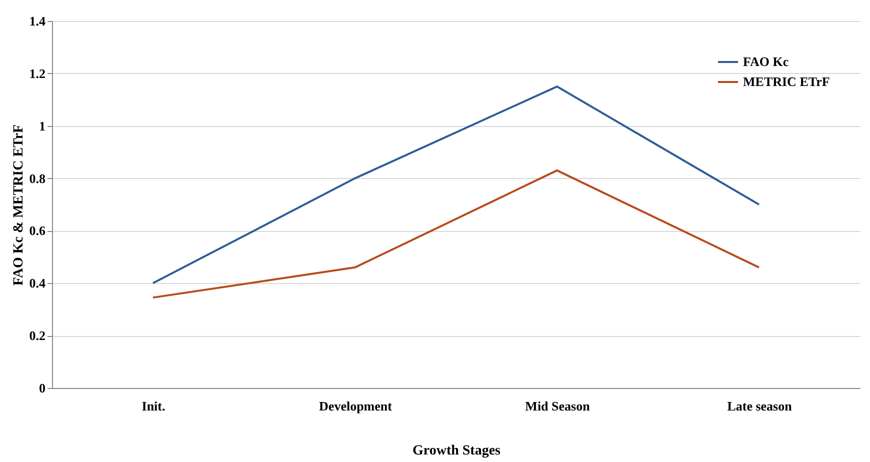  What do you see at coordinates (37, 336) in the screenshot?
I see `y-tick-label: 0.2` at bounding box center [37, 336].